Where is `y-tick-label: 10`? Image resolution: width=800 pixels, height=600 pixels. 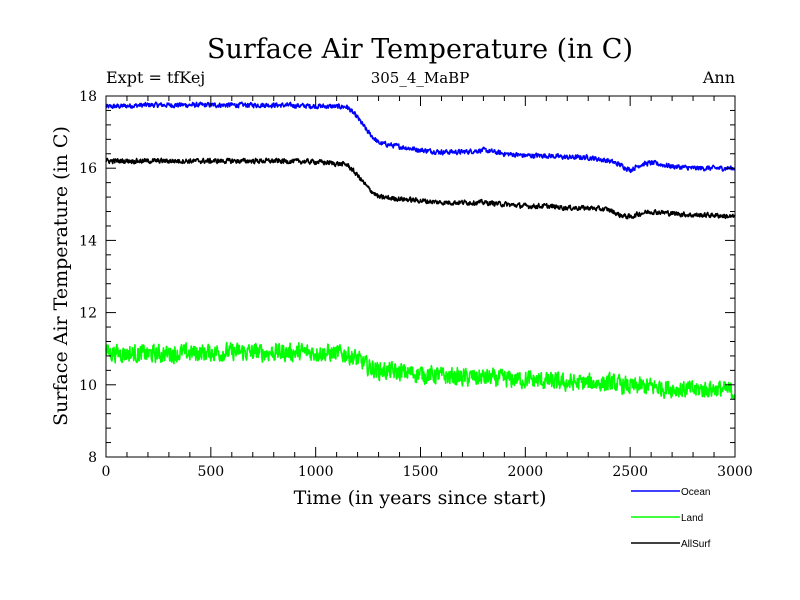
y-tick-label: 10 is located at coordinates (88, 386).